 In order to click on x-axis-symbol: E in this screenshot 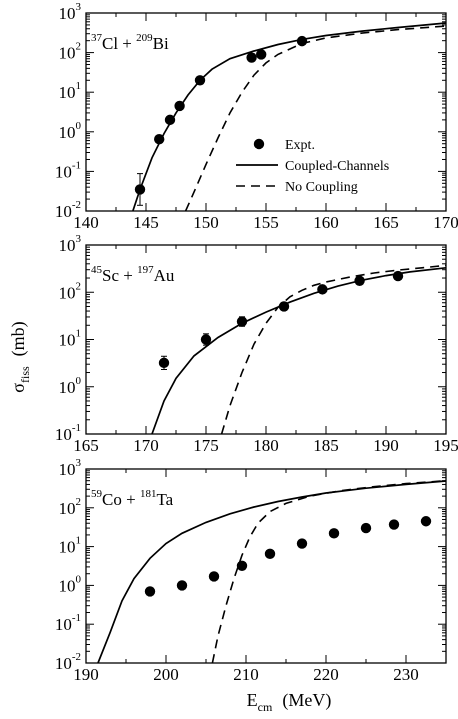, I will do `click(252, 700)`.